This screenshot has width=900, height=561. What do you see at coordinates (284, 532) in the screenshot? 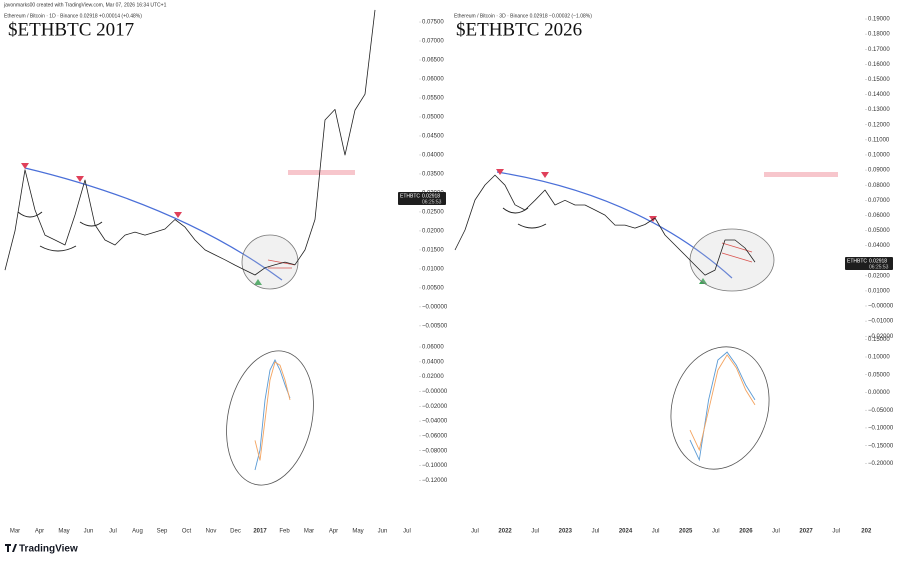
I see `x-tick-label: Feb` at bounding box center [284, 532].